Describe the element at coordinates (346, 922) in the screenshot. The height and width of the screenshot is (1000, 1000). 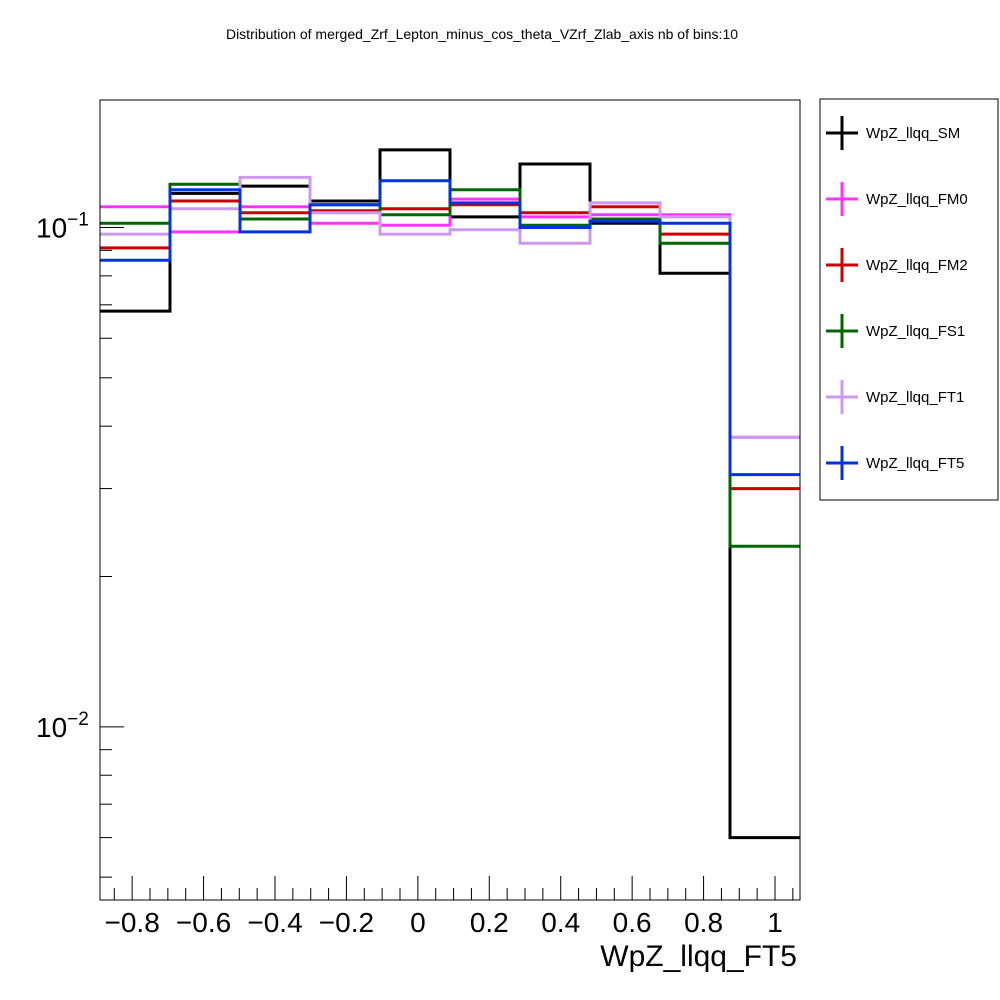
I see `x-tick-label: −0.2` at that location.